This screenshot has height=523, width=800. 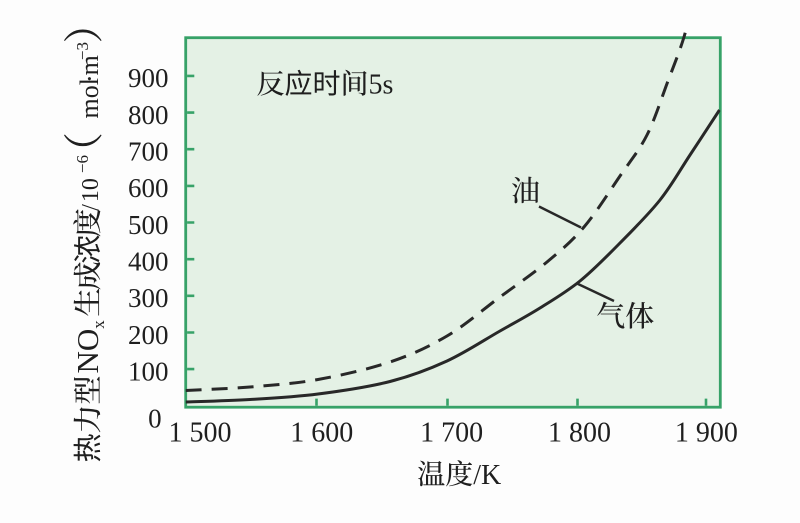 What do you see at coordinates (381, 85) in the screenshot?
I see `svg-text: 5s` at bounding box center [381, 85].